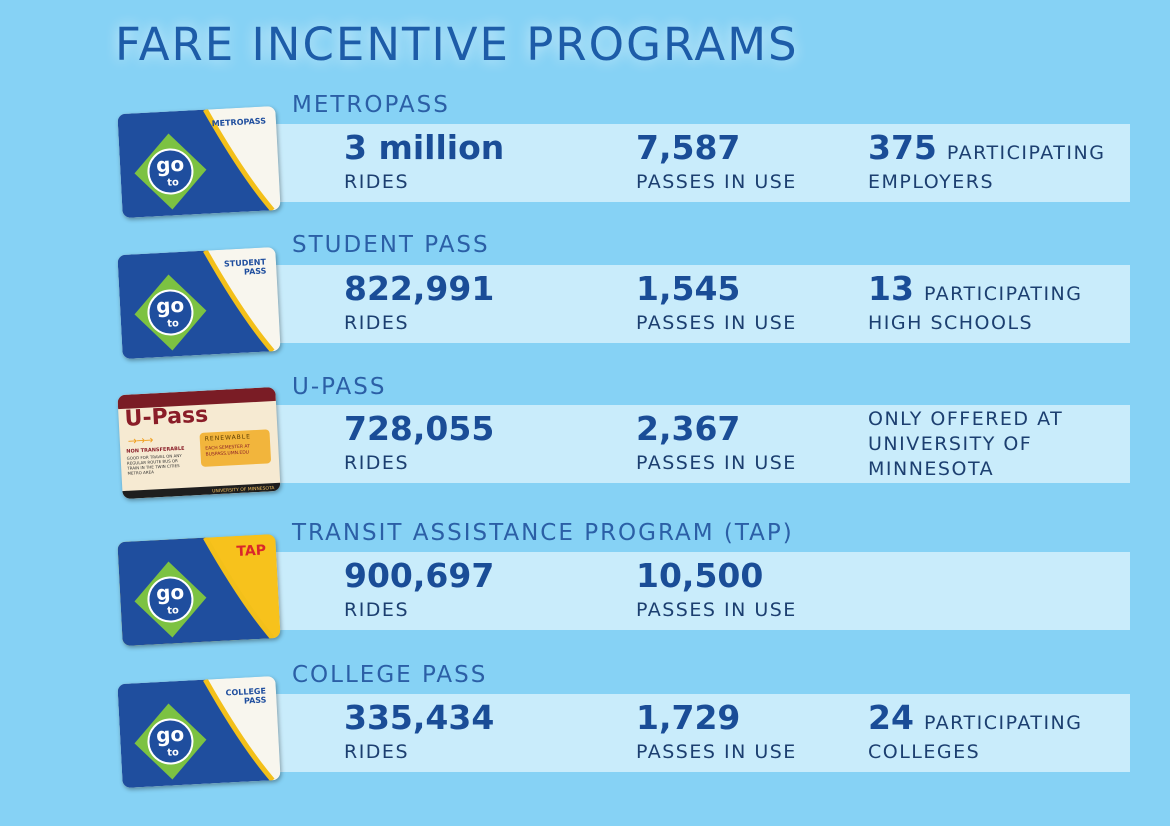 This screenshot has width=1170, height=826. What do you see at coordinates (246, 696) in the screenshot?
I see `card-label: COLLEGE PASS` at bounding box center [246, 696].